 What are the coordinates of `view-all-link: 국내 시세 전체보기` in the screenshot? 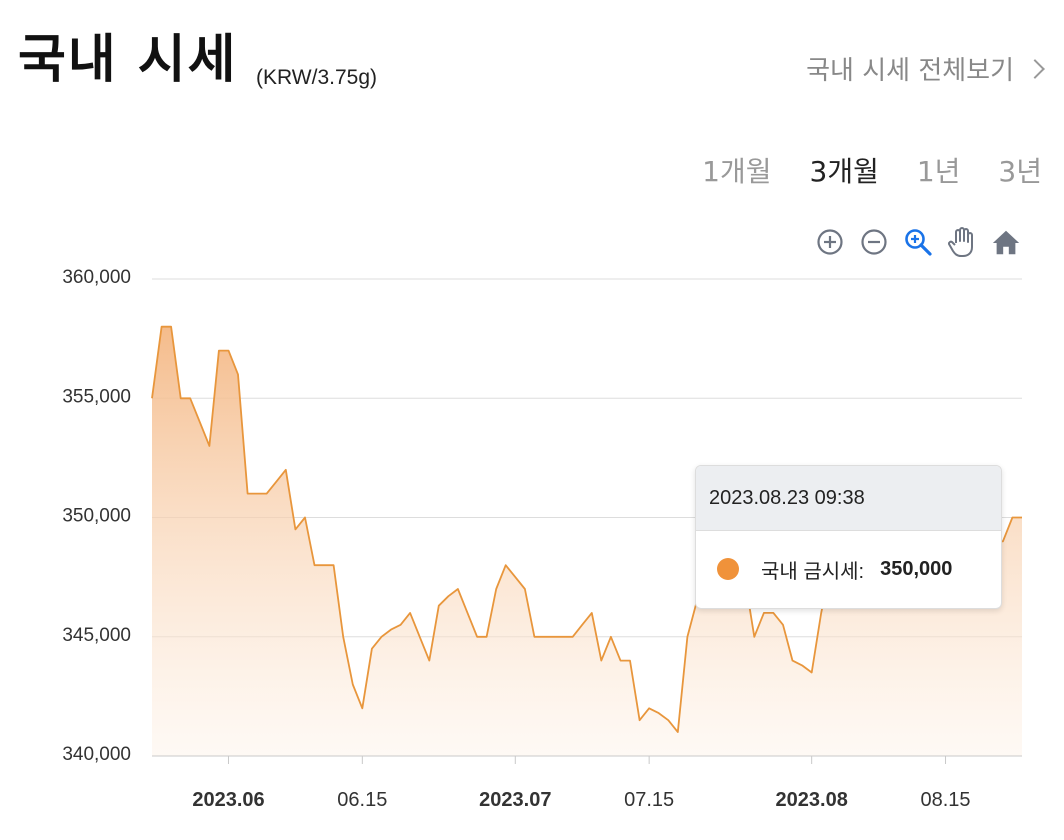 It's located at (925, 68).